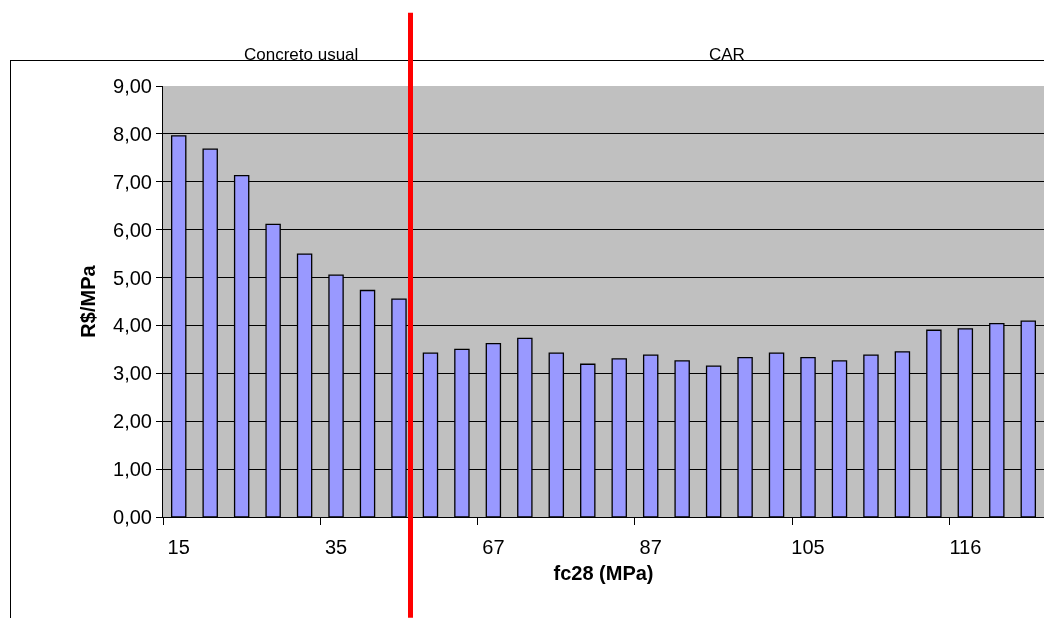 The width and height of the screenshot is (1044, 618). What do you see at coordinates (132, 325) in the screenshot?
I see `y-tick-label: 4,00` at bounding box center [132, 325].